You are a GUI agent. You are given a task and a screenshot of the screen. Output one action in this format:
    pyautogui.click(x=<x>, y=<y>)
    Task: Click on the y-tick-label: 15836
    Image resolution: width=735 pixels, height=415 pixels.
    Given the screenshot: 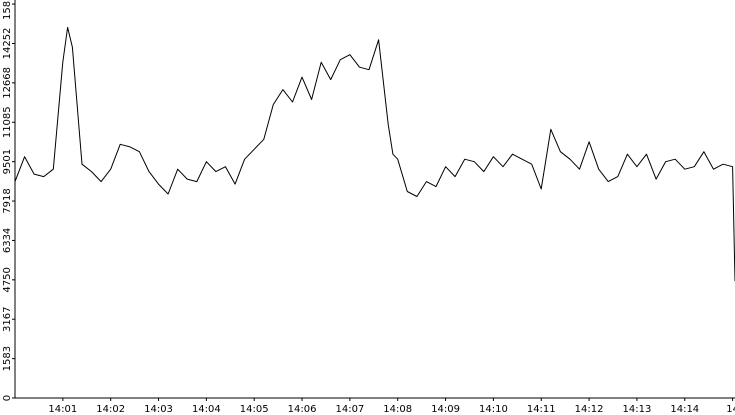 What is the action you would take?
    pyautogui.click(x=7, y=10)
    